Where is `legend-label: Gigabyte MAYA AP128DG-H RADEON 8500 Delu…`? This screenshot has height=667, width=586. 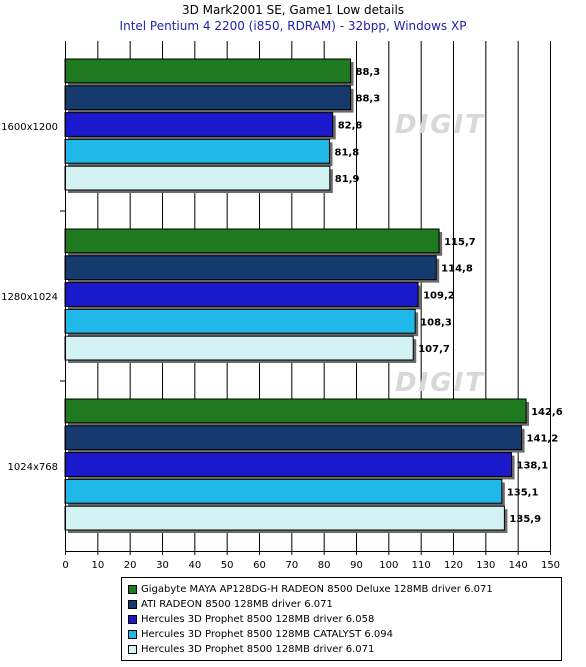 legend-label: Gigabyte MAYA AP128DG-H RADEON 8500 Delu… is located at coordinates (317, 589).